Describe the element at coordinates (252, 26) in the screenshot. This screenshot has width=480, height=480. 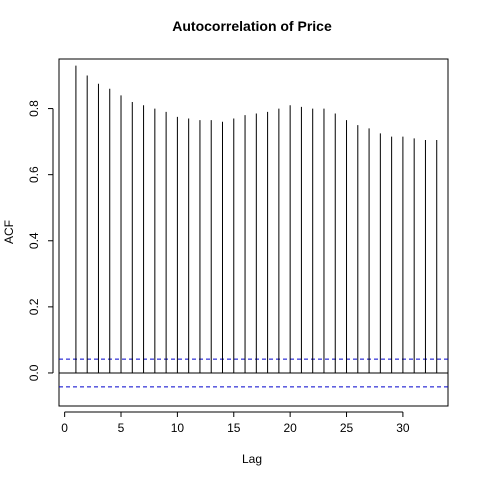
I see `chart-title: Autocorrelation of Price` at that location.